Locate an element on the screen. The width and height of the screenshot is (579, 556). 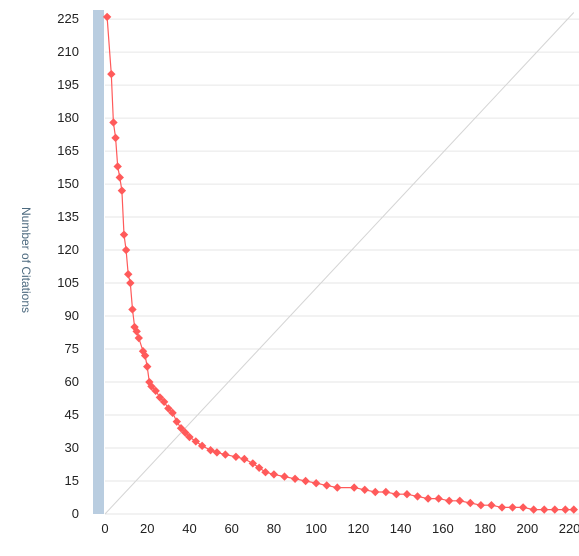
x-tick-200: 200 is located at coordinates (527, 528).